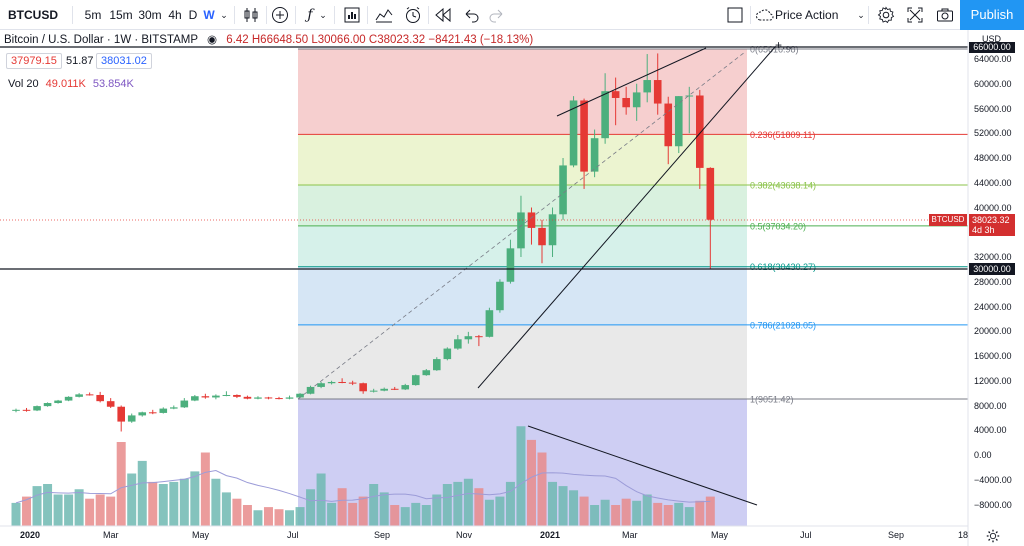  I want to click on fib-level-label: 0(65616.98), so click(774, 49).